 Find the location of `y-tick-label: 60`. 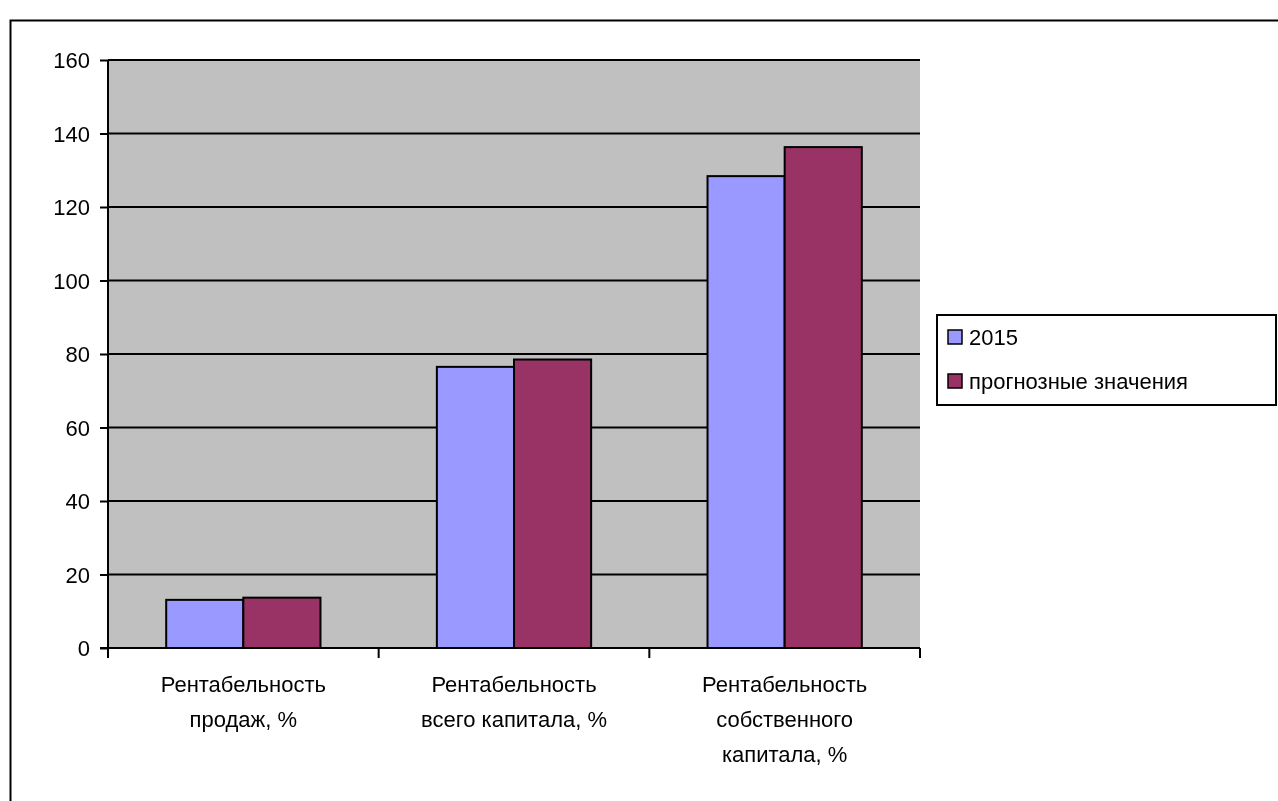

y-tick-label: 60 is located at coordinates (77, 428).